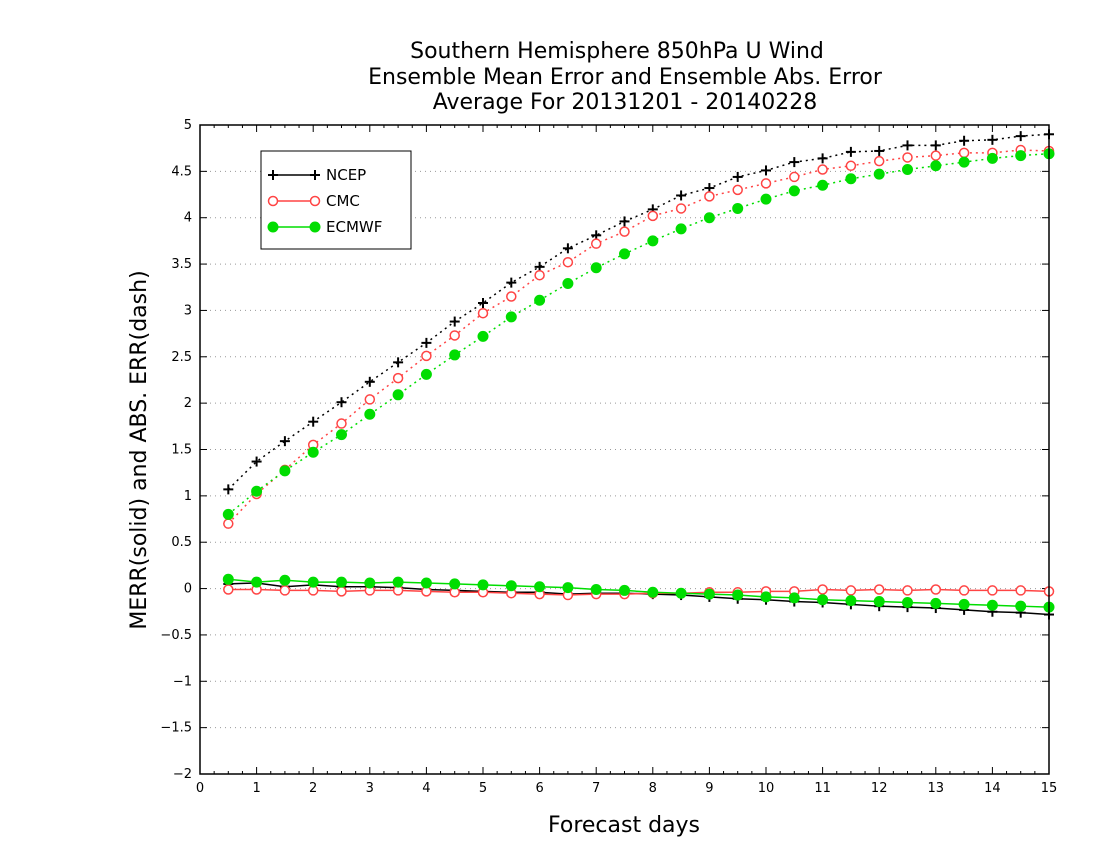 This screenshot has height=850, width=1100. What do you see at coordinates (709, 788) in the screenshot?
I see `x-tick-label: 9` at bounding box center [709, 788].